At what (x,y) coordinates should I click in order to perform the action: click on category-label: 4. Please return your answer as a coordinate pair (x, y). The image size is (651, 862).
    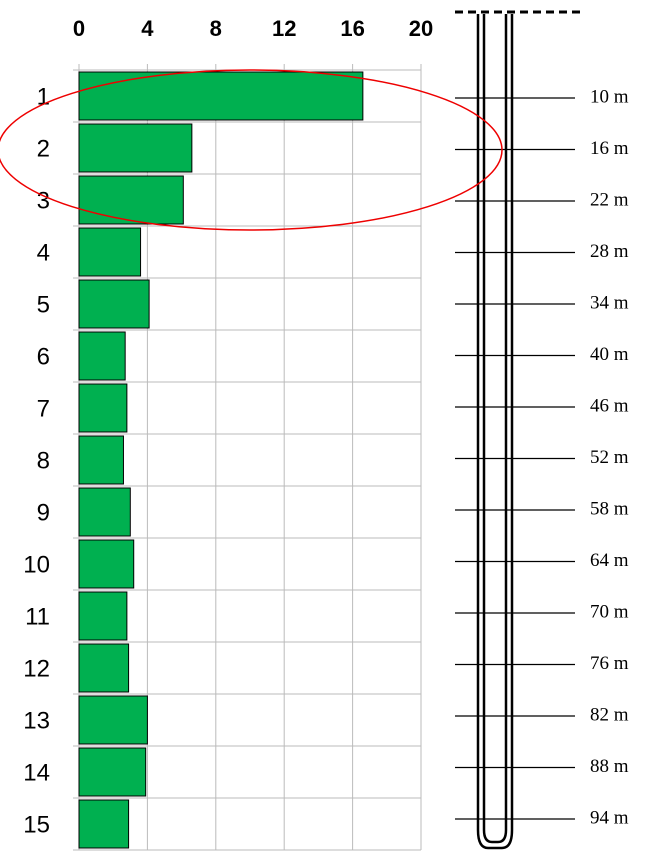
    Looking at the image, I should click on (43, 252).